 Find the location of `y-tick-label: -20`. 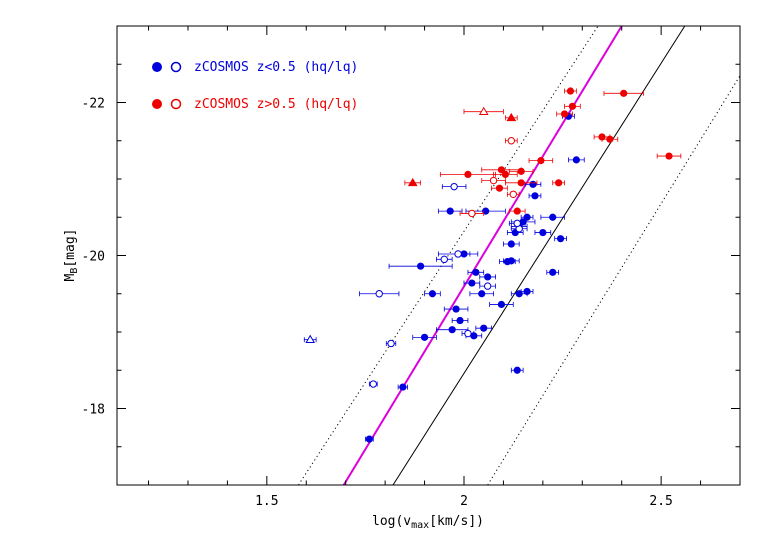

y-tick-label: -20 is located at coordinates (93, 257).